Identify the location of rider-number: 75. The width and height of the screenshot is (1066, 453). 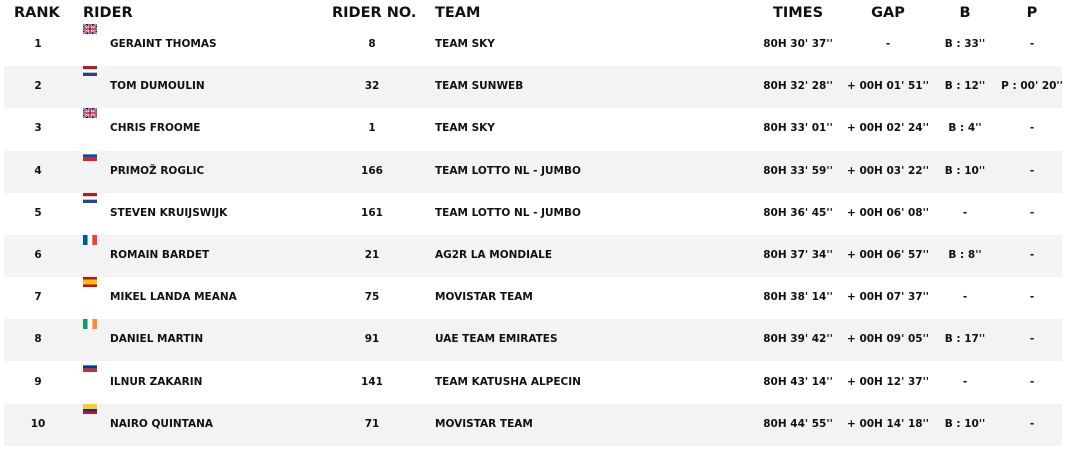
(372, 297).